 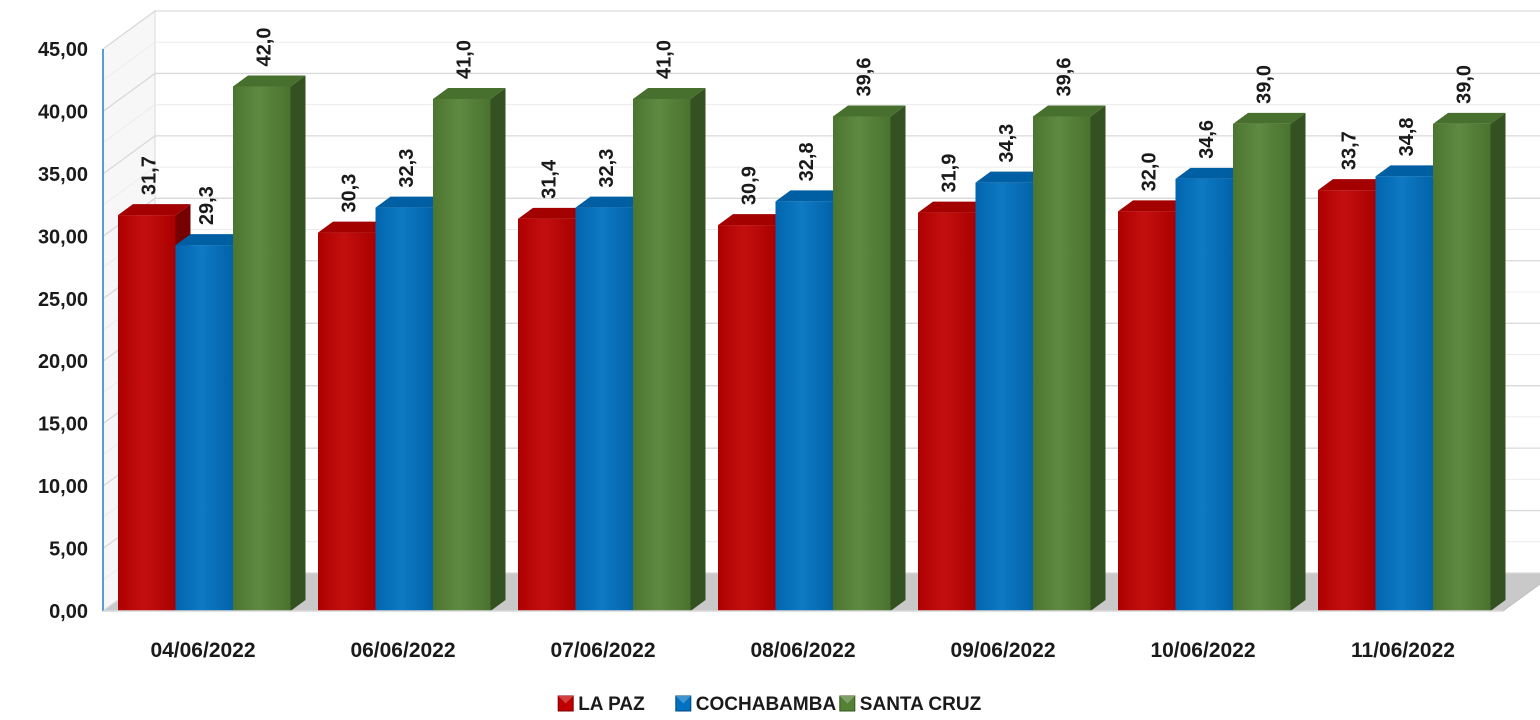 I want to click on legend-label: SANTA CRUZ, so click(x=921, y=704).